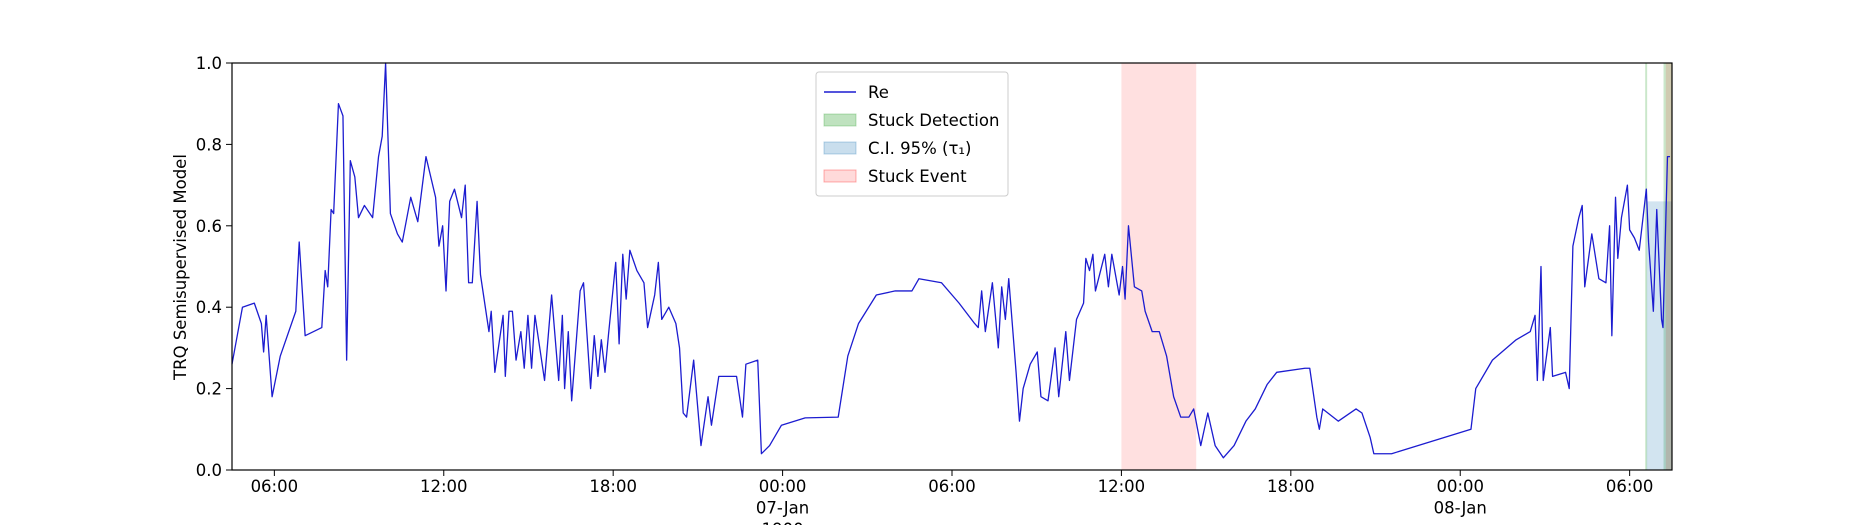 Image resolution: width=1850 pixels, height=525 pixels. I want to click on y-tick-label: 0.0, so click(209, 470).